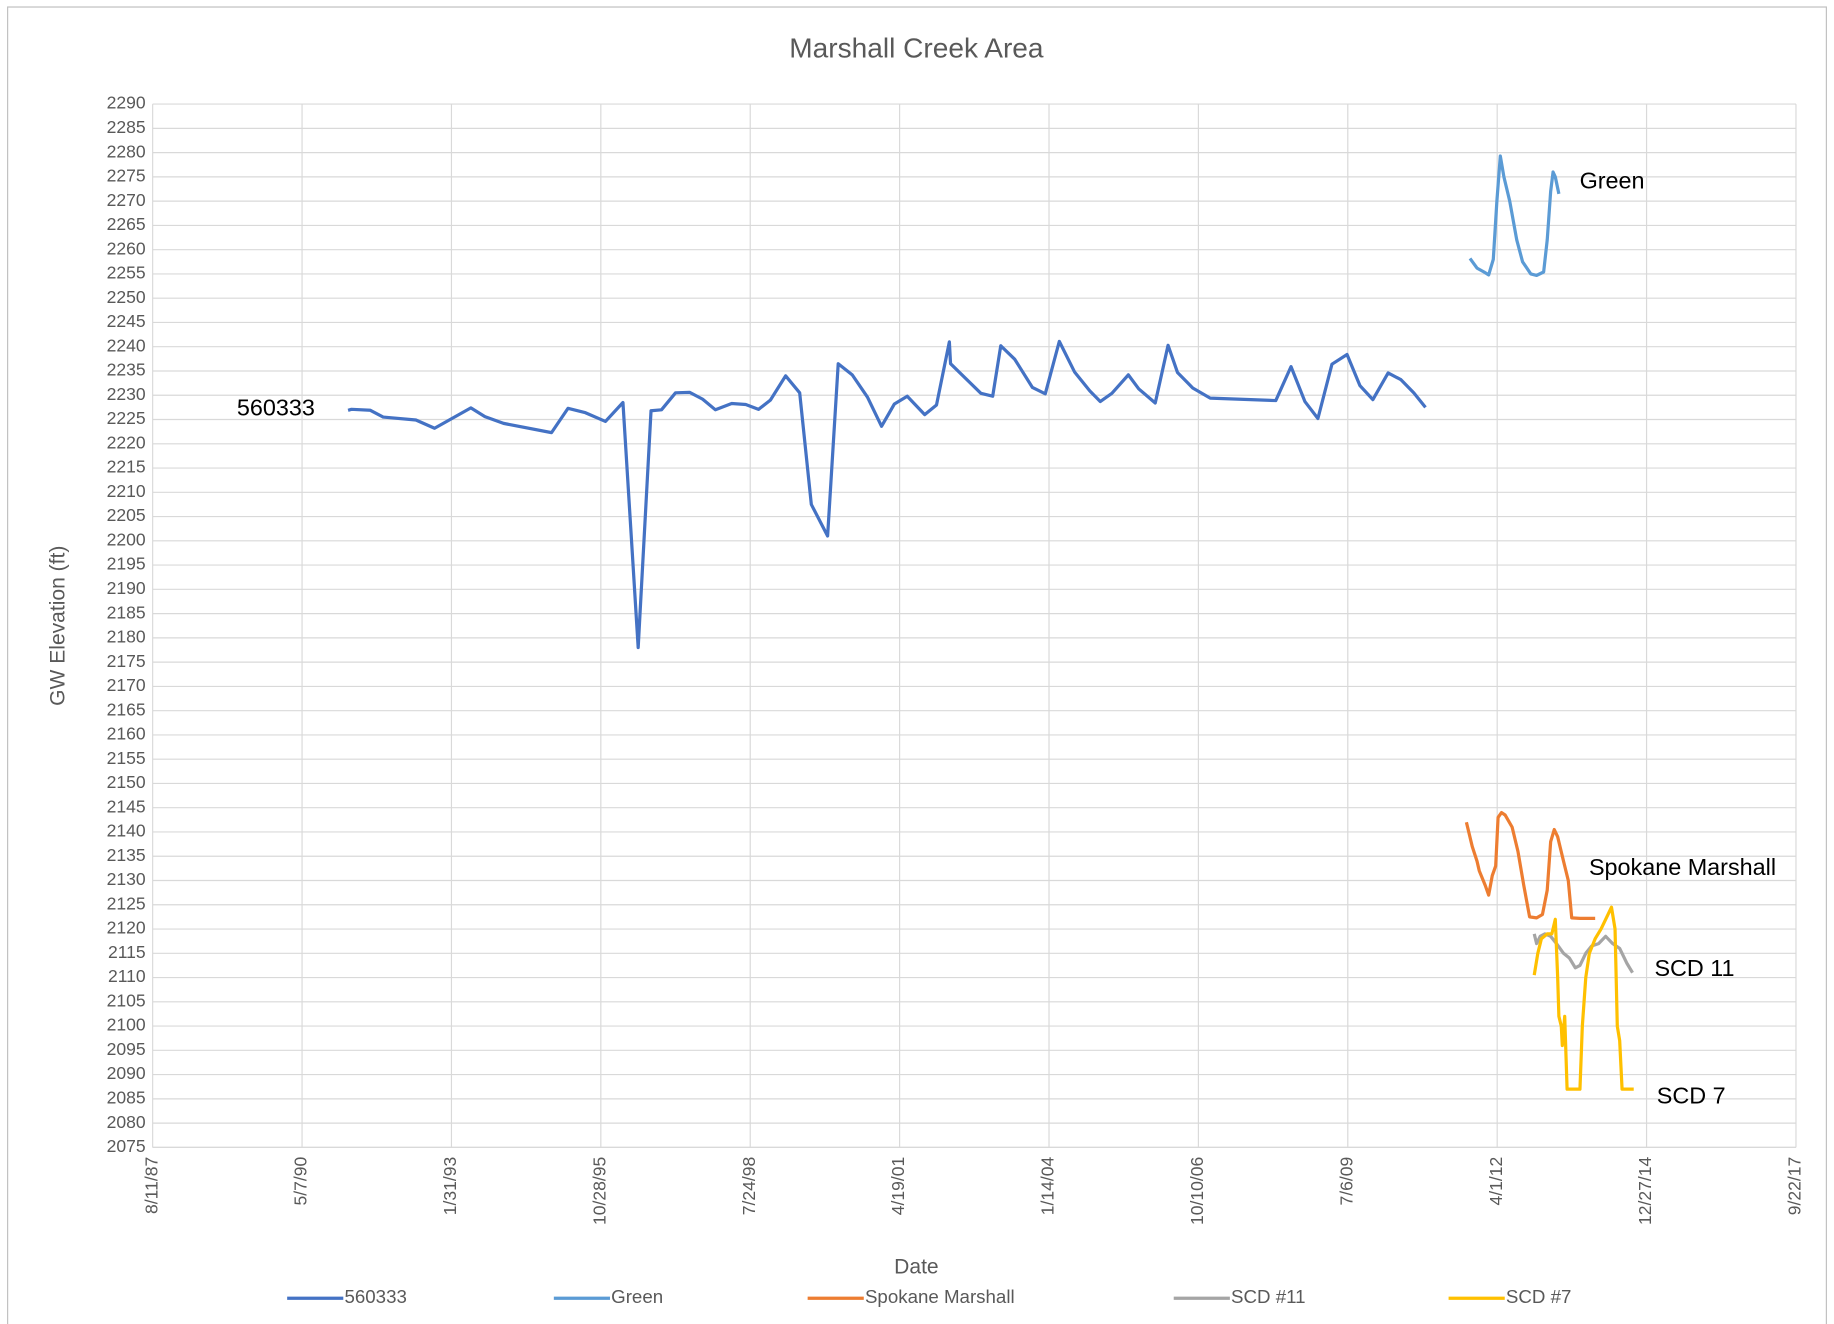  What do you see at coordinates (126, 903) in the screenshot?
I see `y-tick-label: 2125` at bounding box center [126, 903].